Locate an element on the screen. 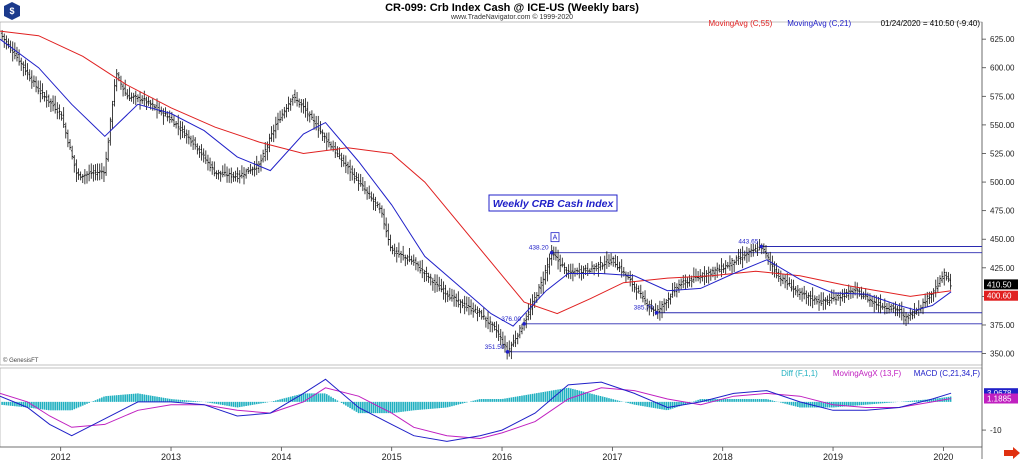 The width and height of the screenshot is (1024, 464). last-value-label: 400.60 is located at coordinates (999, 296).